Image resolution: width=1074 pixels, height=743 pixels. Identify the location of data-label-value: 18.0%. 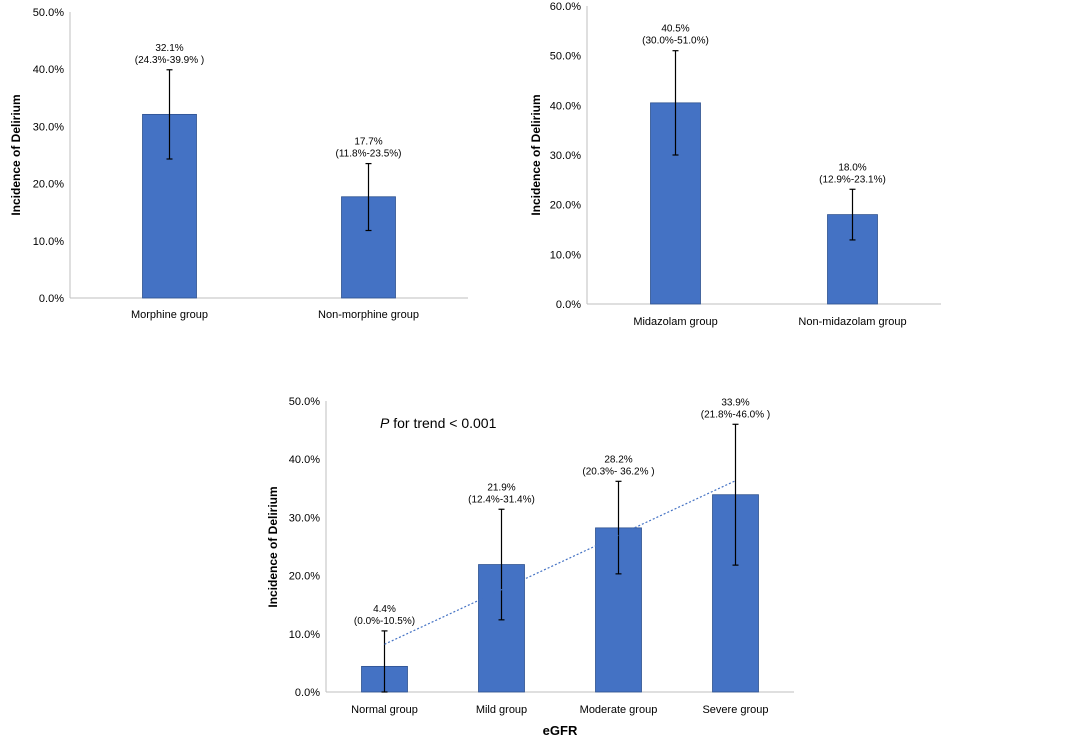
(852, 167).